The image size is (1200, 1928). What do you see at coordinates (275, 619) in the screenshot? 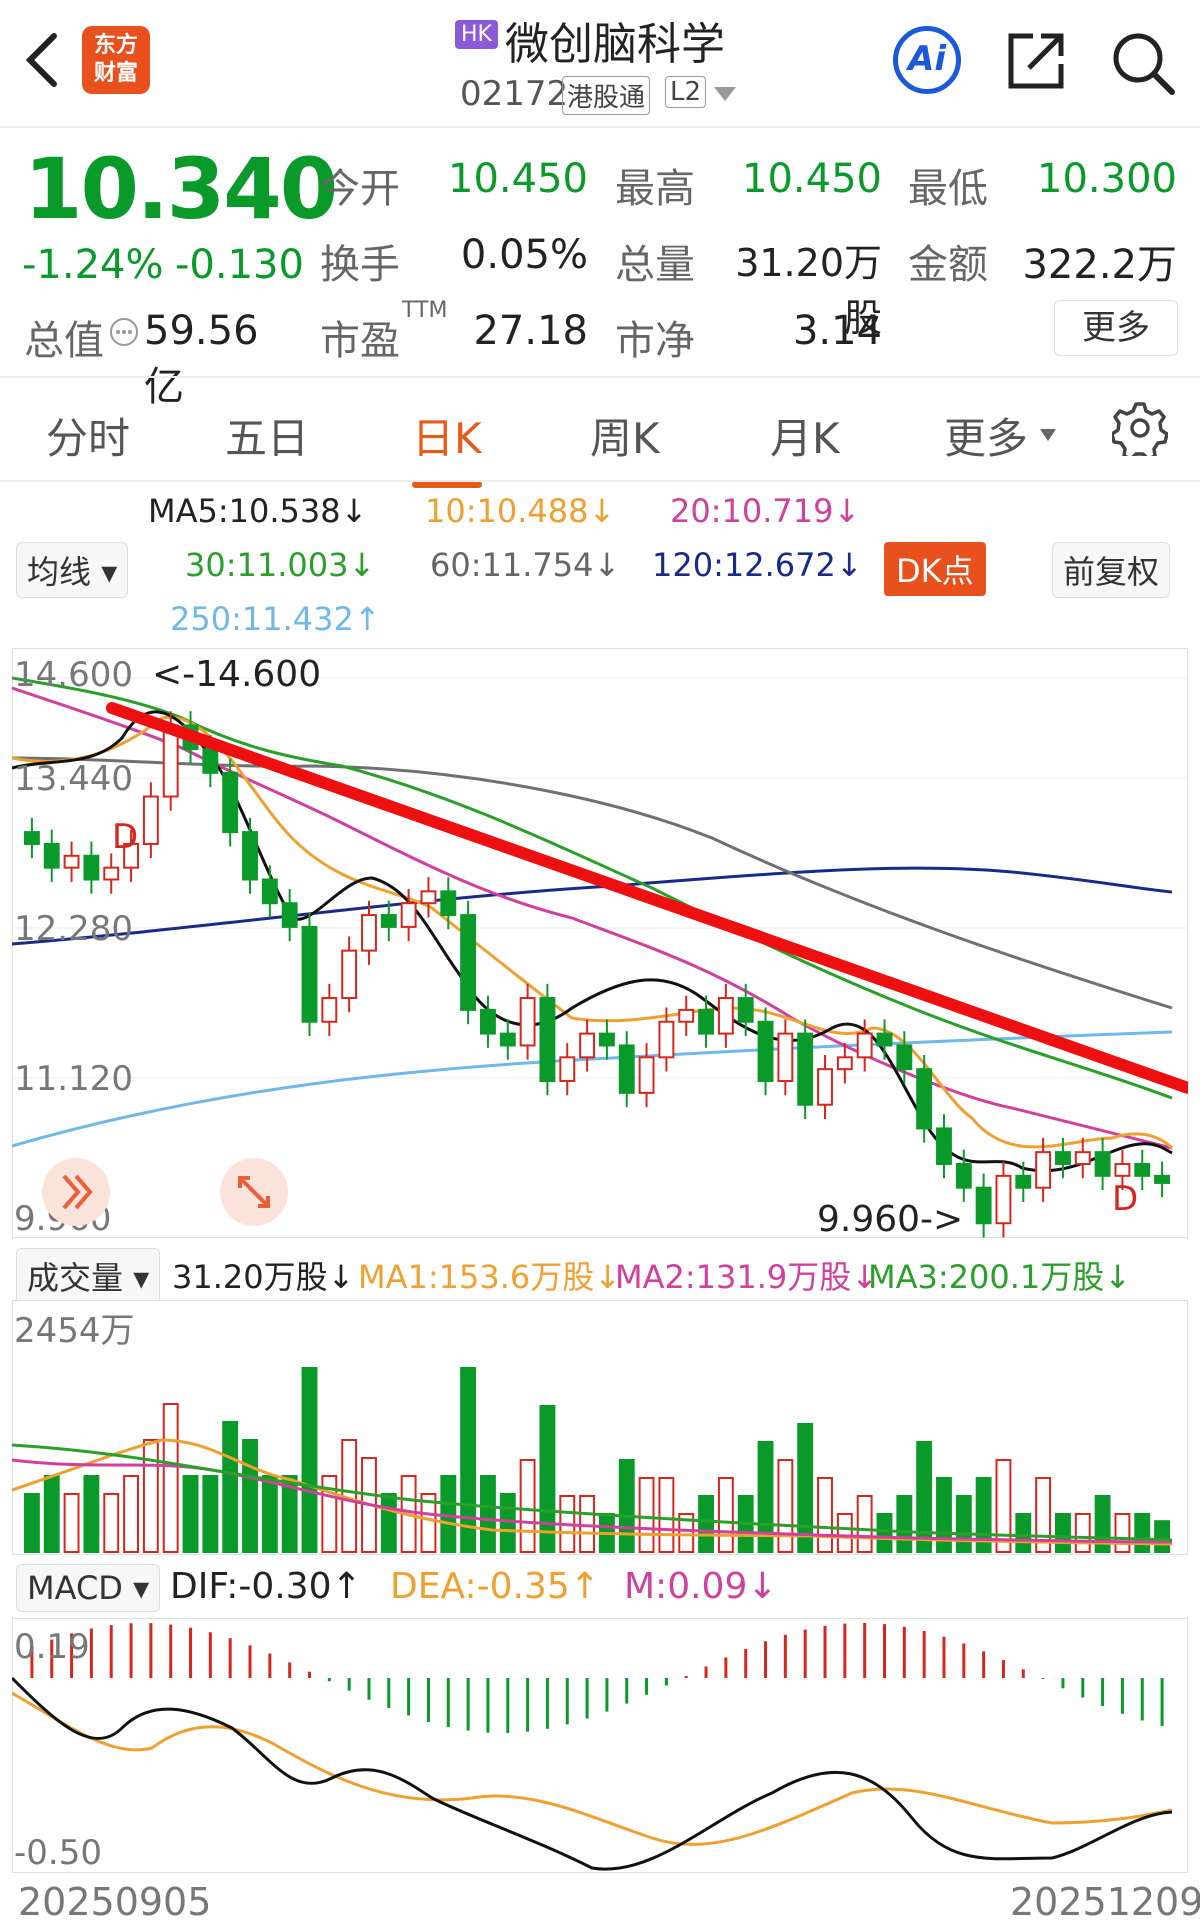
I see `ma250-value: 250:11.432↑` at bounding box center [275, 619].